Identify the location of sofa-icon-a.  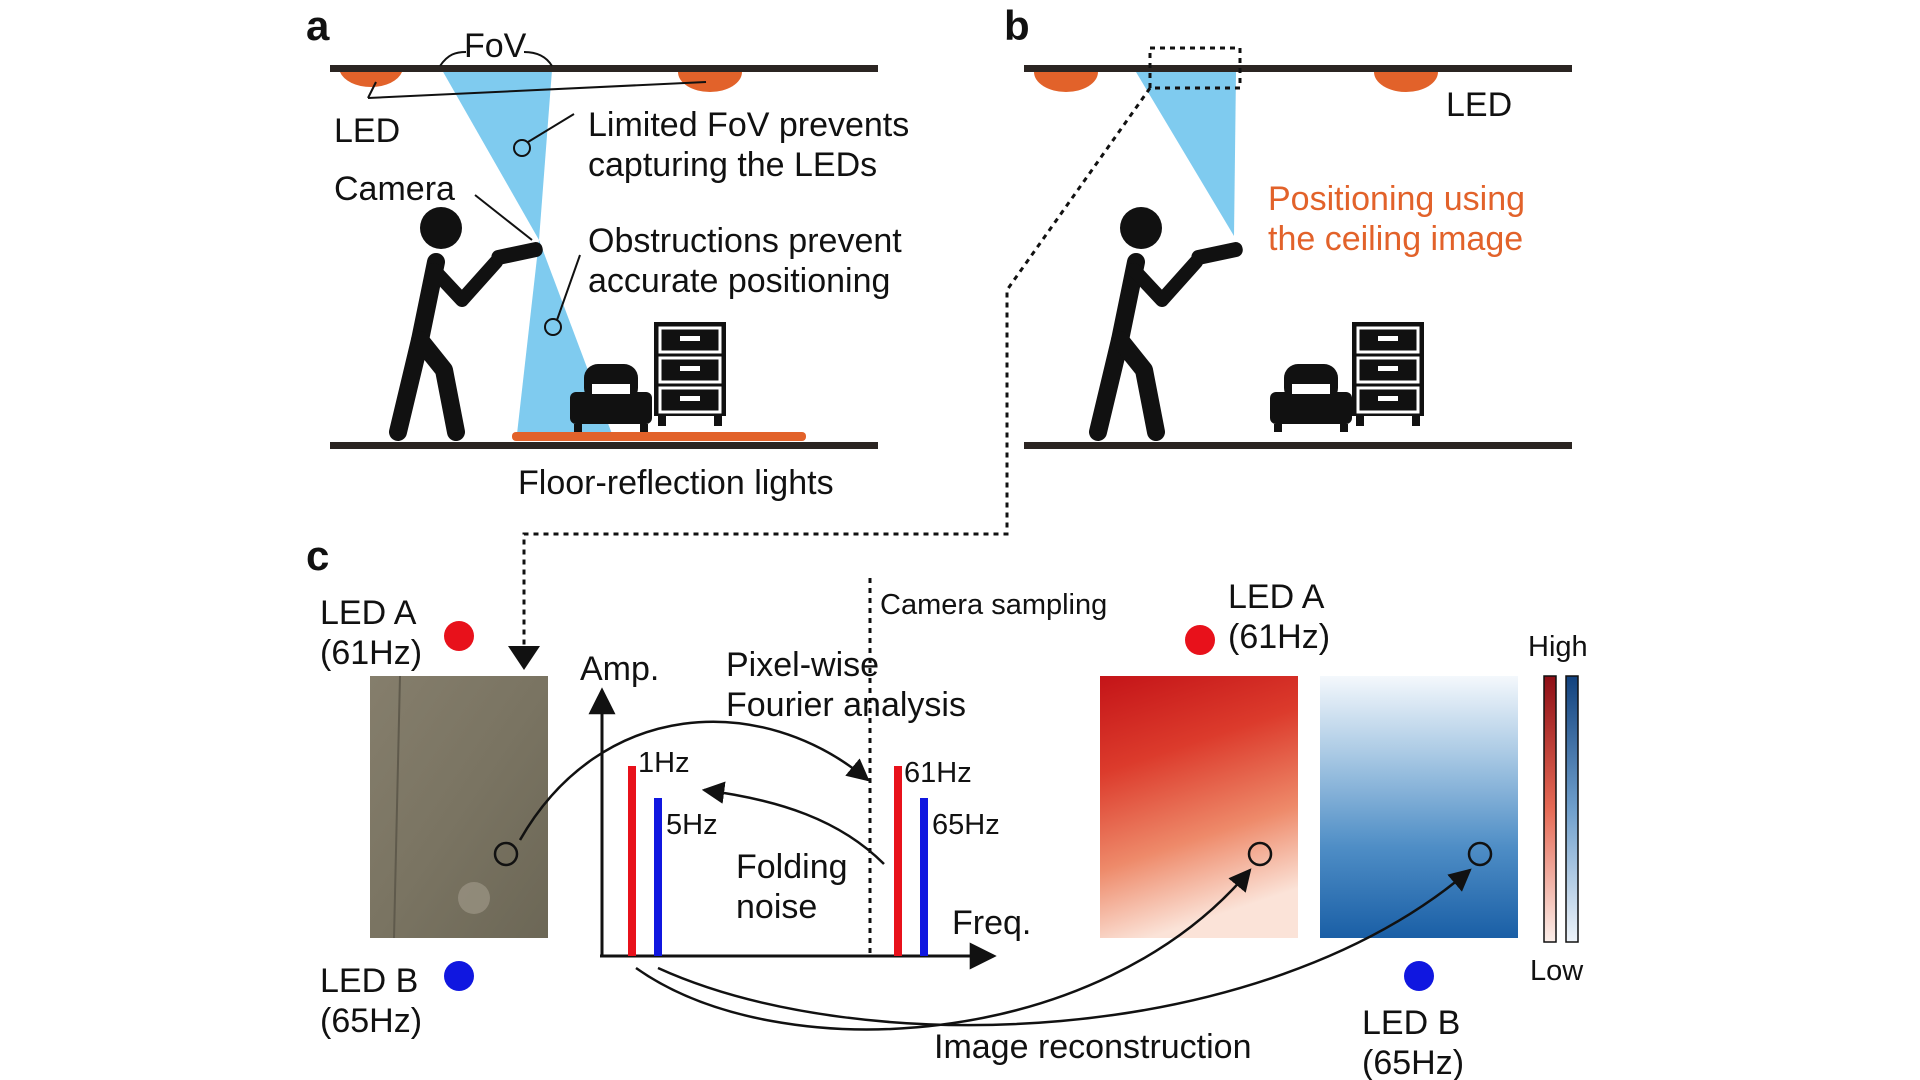
(611, 398).